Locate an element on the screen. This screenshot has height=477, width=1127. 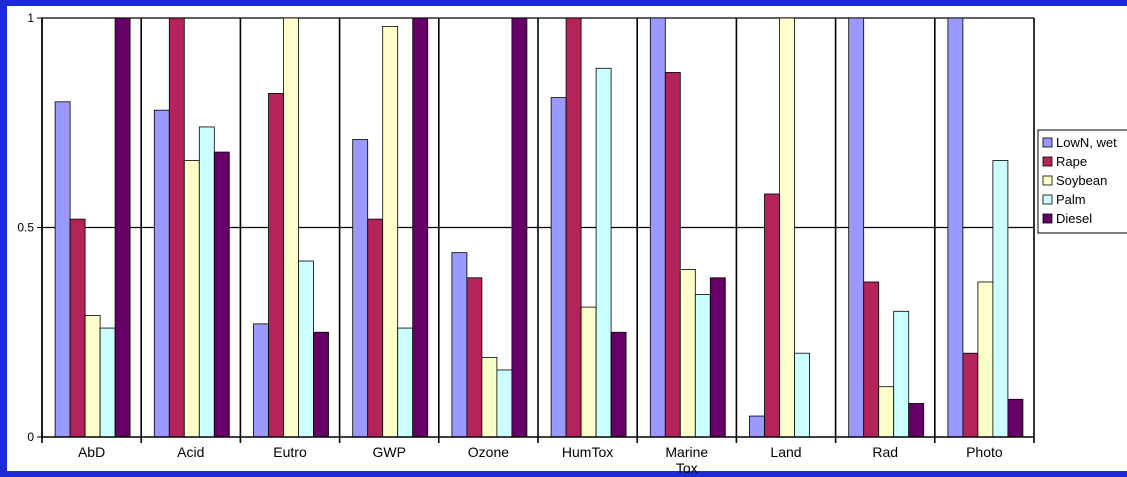
category-label-line: HumTox is located at coordinates (587, 452).